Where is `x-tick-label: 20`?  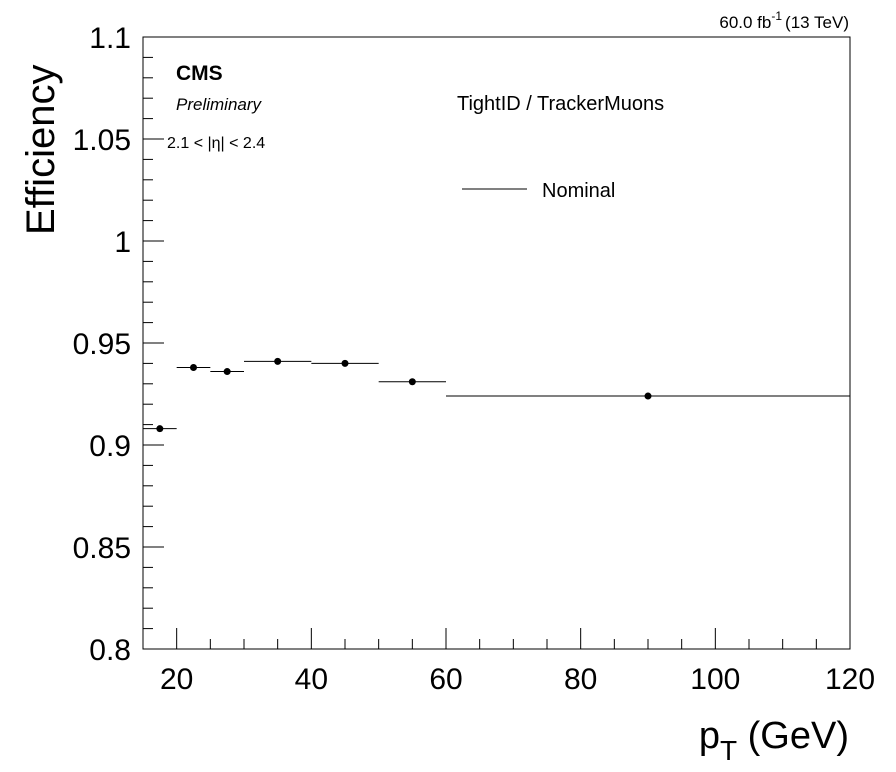 x-tick-label: 20 is located at coordinates (176, 679).